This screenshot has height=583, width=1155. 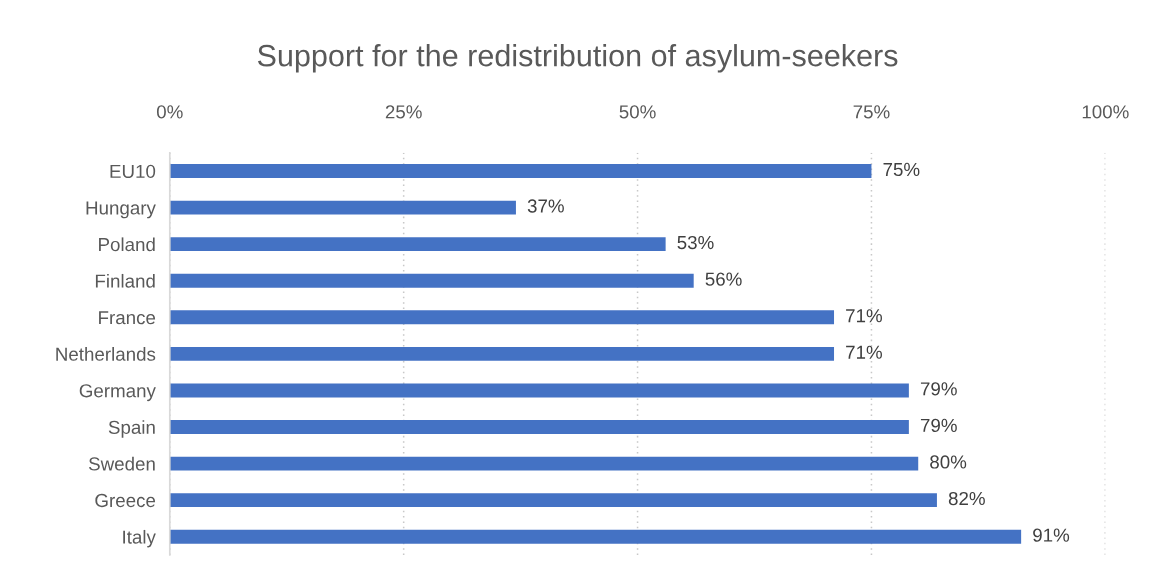 What do you see at coordinates (127, 318) in the screenshot?
I see `y-tick-label: France` at bounding box center [127, 318].